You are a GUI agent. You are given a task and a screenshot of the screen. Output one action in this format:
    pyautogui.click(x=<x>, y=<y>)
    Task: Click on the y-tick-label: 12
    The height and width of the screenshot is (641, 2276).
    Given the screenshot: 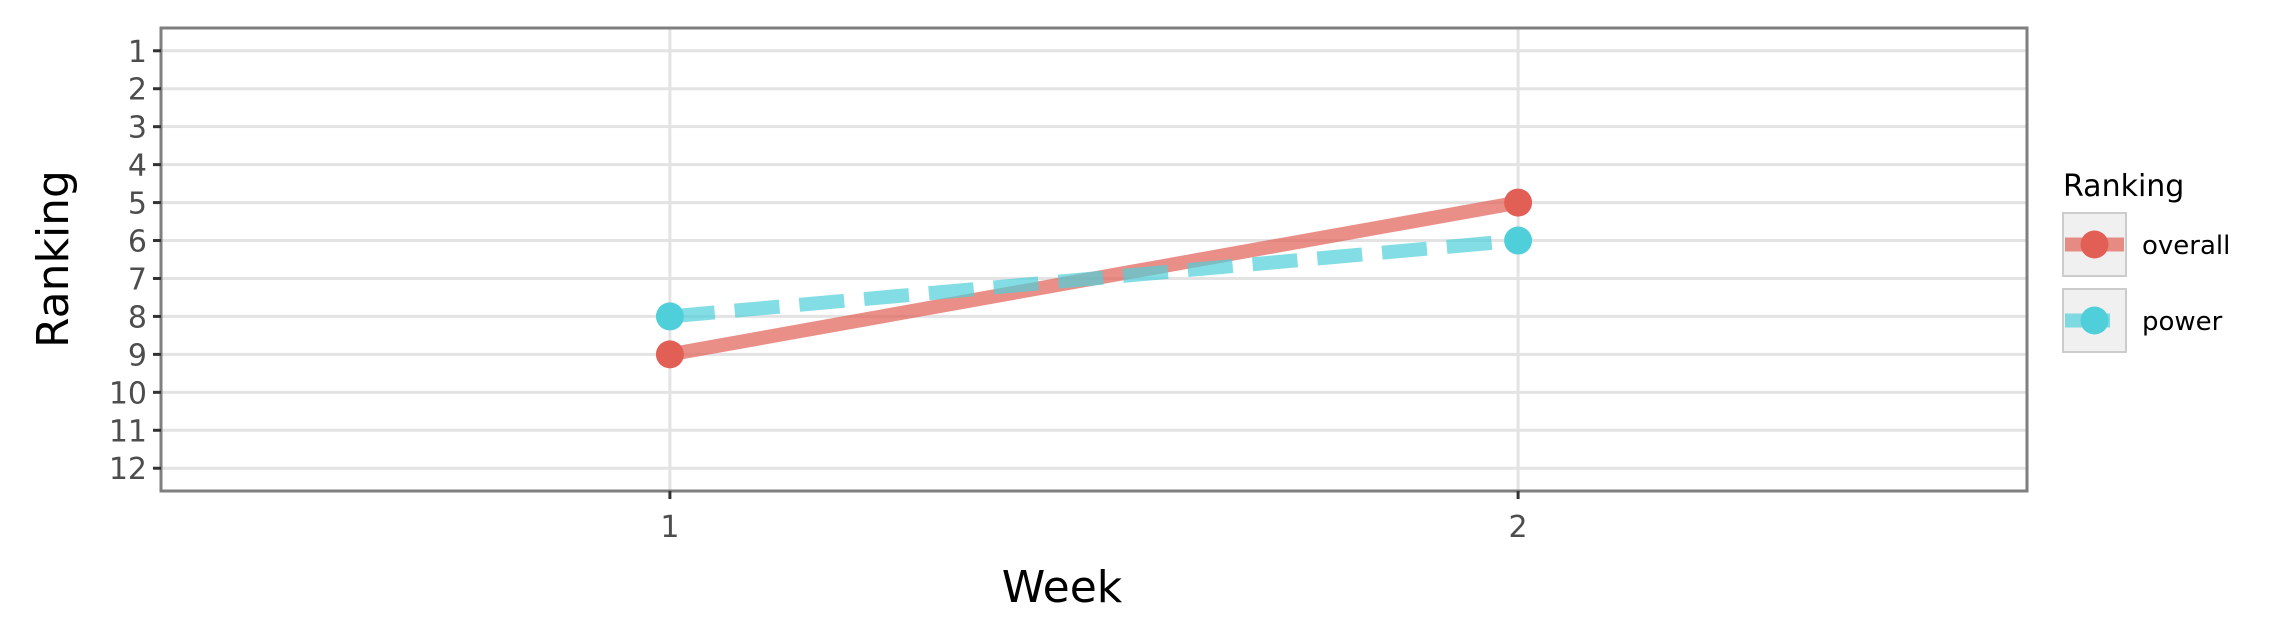 What is the action you would take?
    pyautogui.click(x=128, y=469)
    